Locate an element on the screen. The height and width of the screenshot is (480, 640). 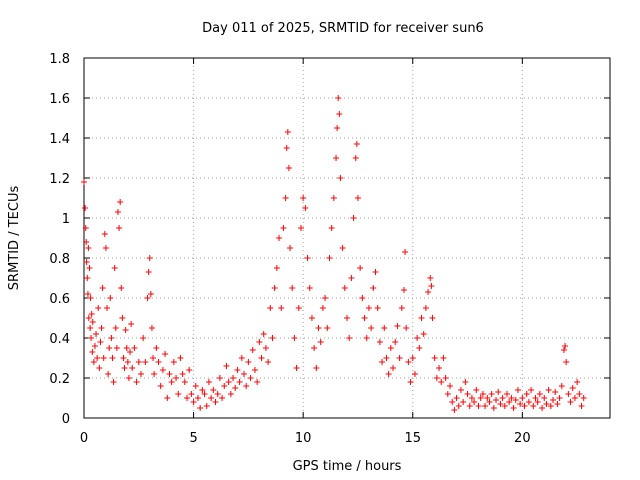
x-tick-label: 0 is located at coordinates (84, 438).